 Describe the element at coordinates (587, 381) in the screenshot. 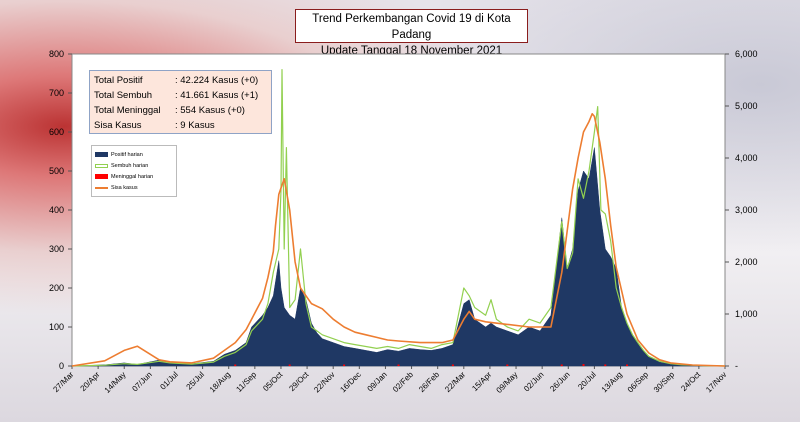

I see `x-tick-label: 20/Jul` at that location.